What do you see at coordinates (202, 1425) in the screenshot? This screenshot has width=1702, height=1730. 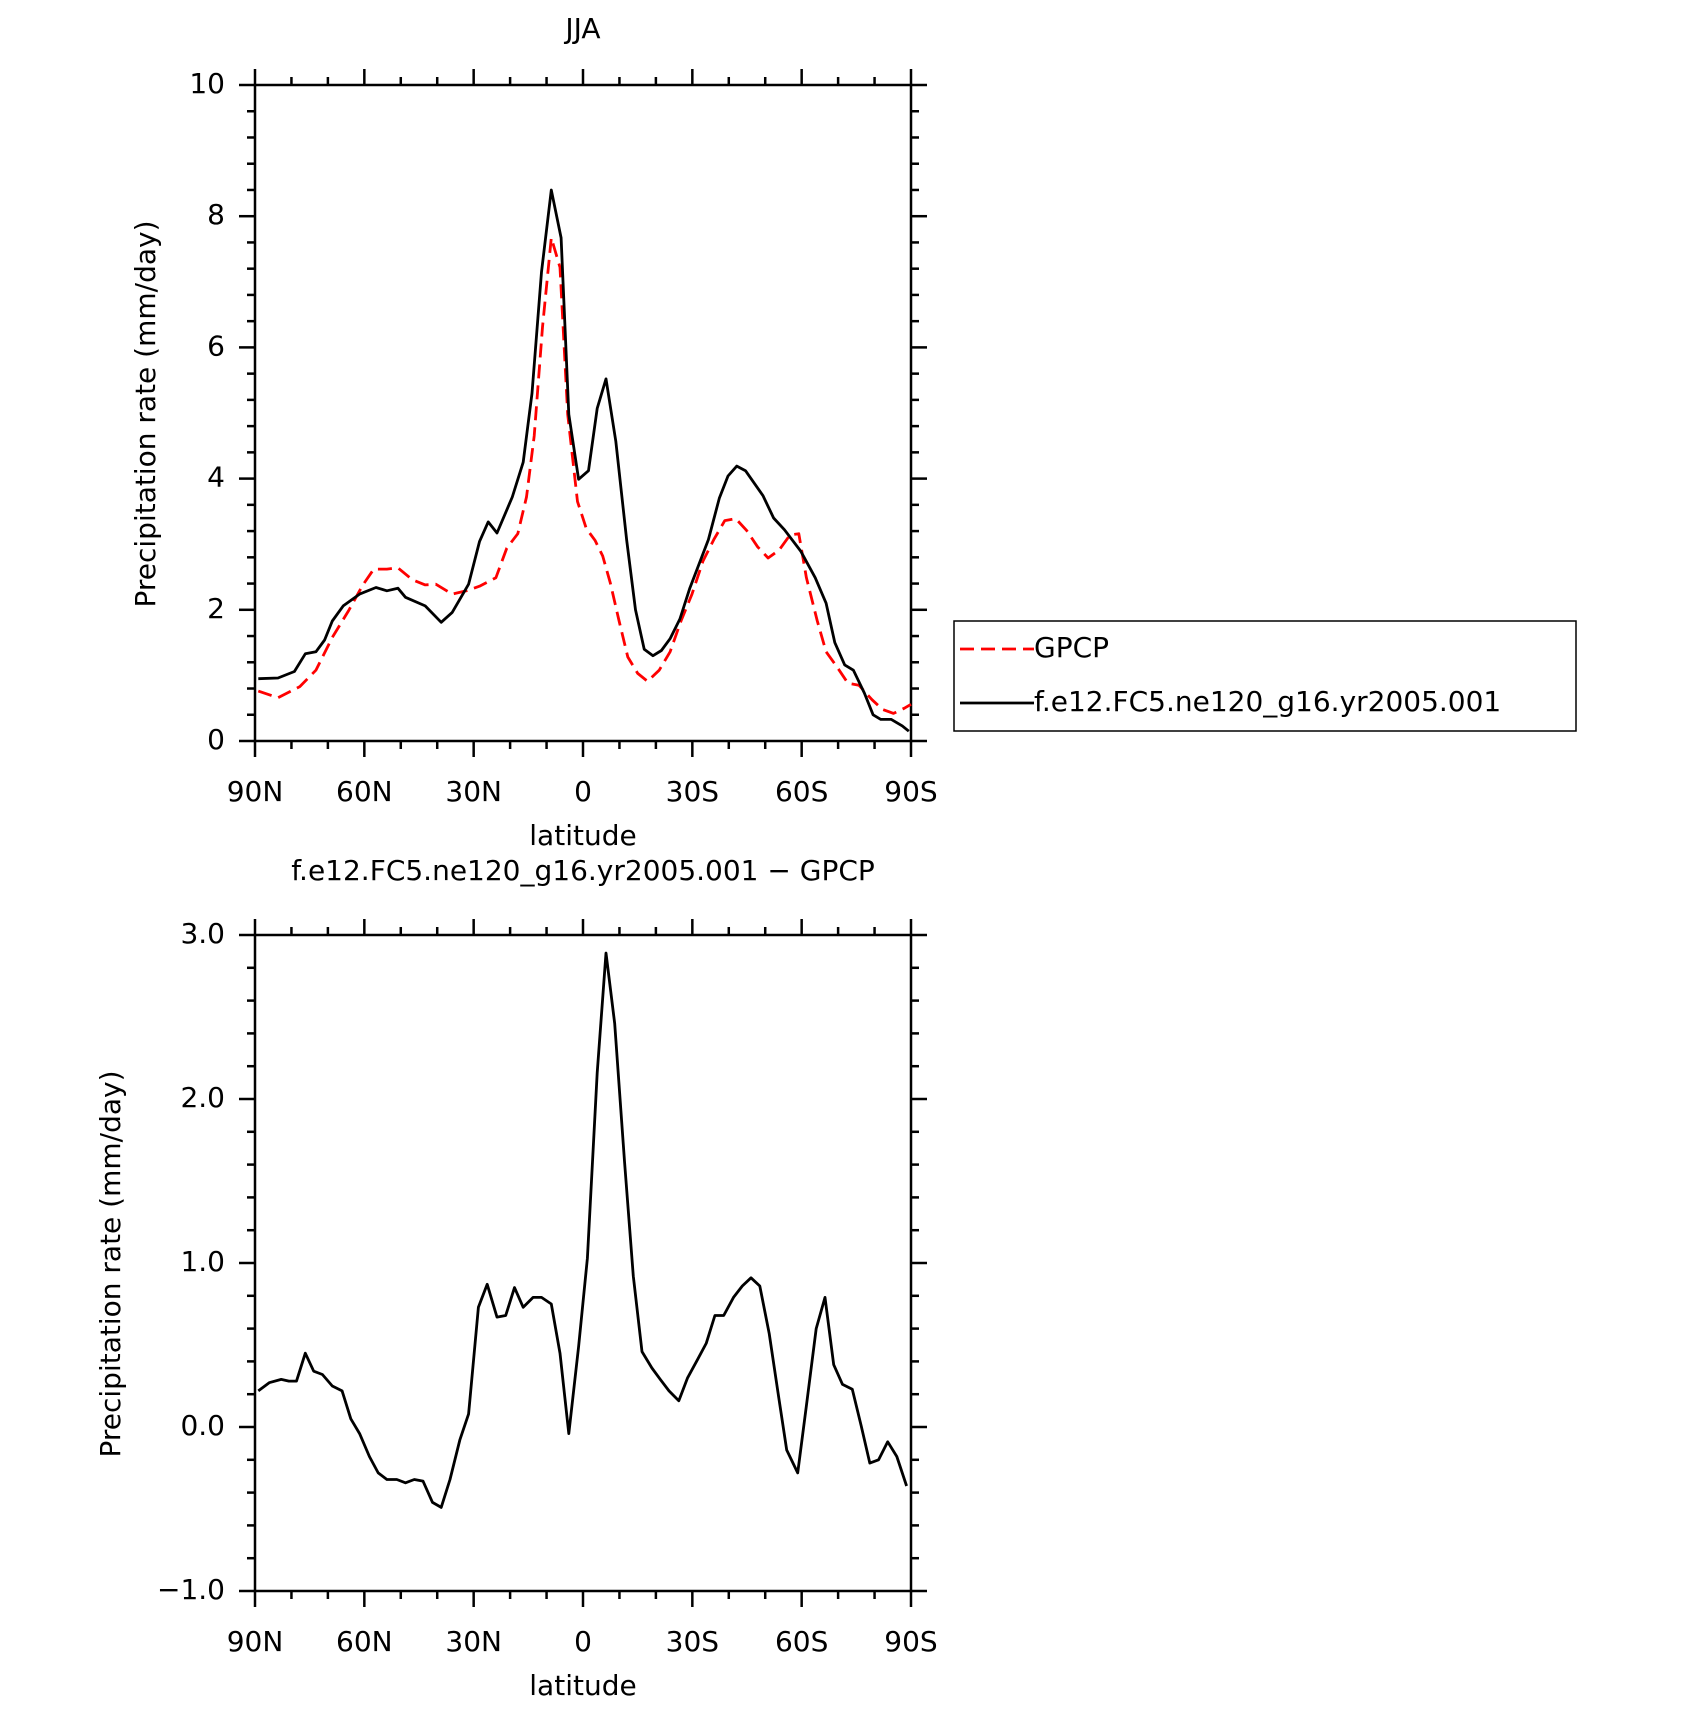 I see `y-tick-label: 0.0` at bounding box center [202, 1425].